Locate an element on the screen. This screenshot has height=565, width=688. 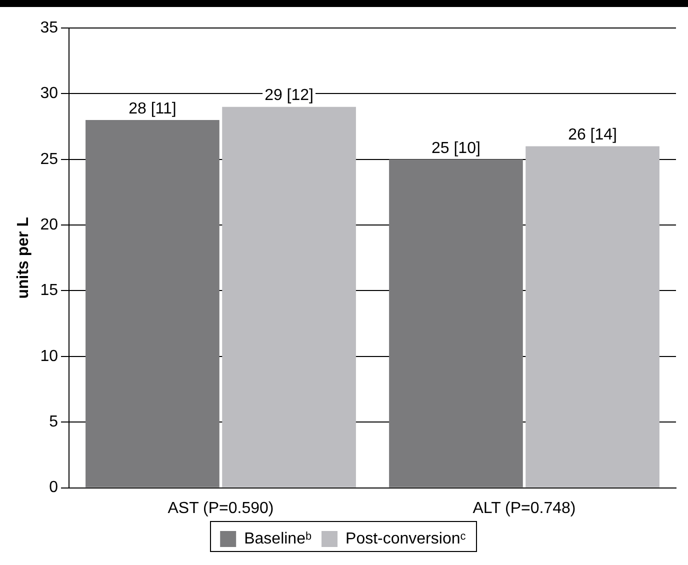
data-label: 26 [14] is located at coordinates (593, 135).